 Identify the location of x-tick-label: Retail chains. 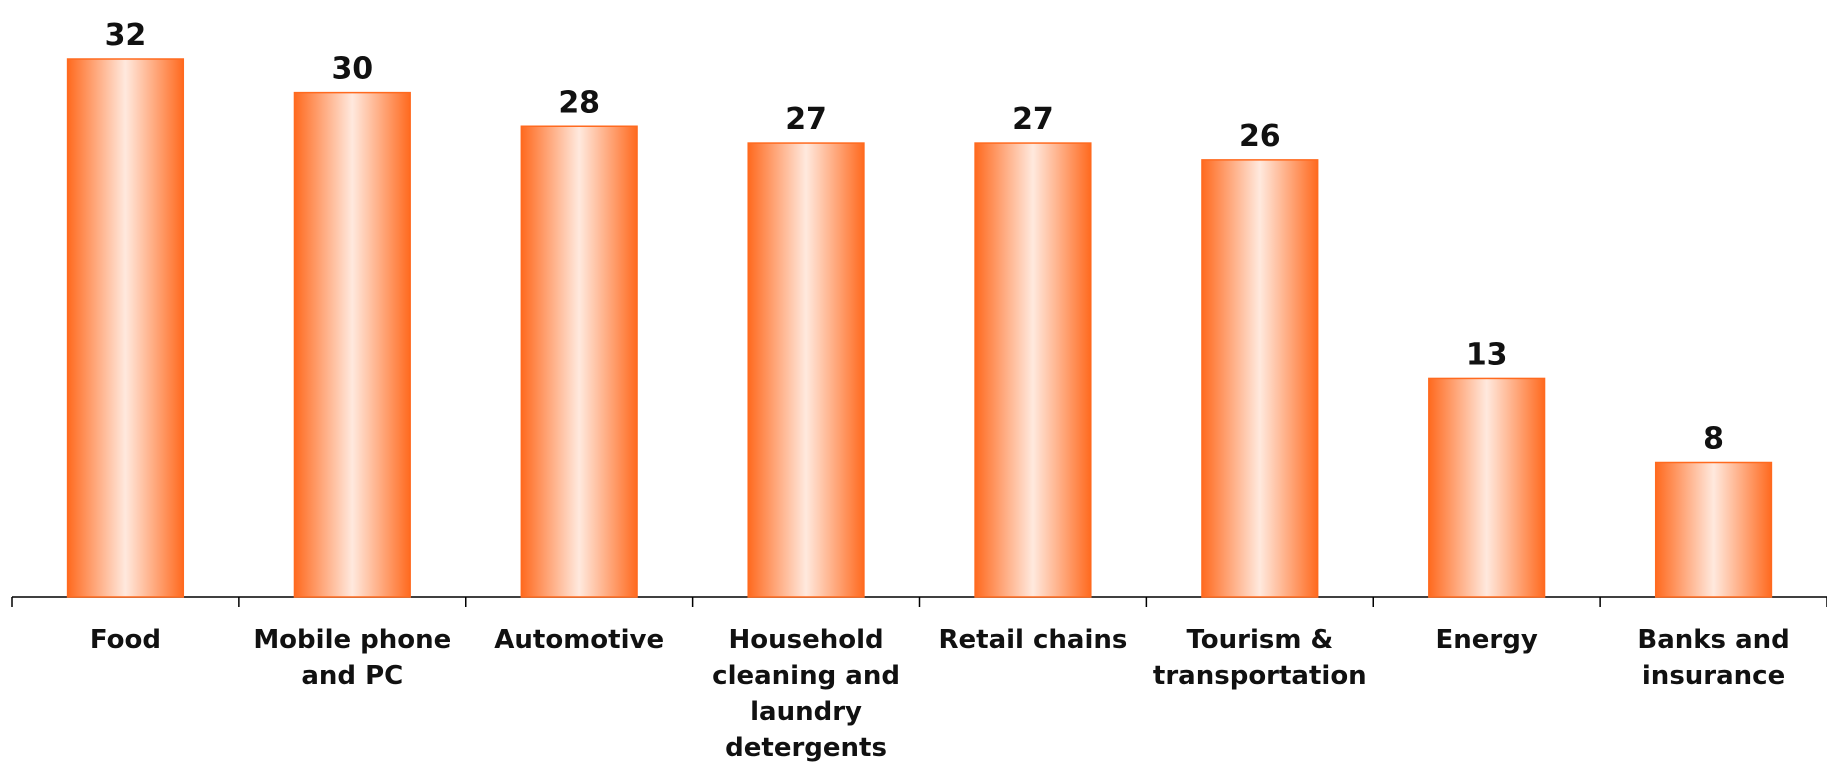
(1033, 640).